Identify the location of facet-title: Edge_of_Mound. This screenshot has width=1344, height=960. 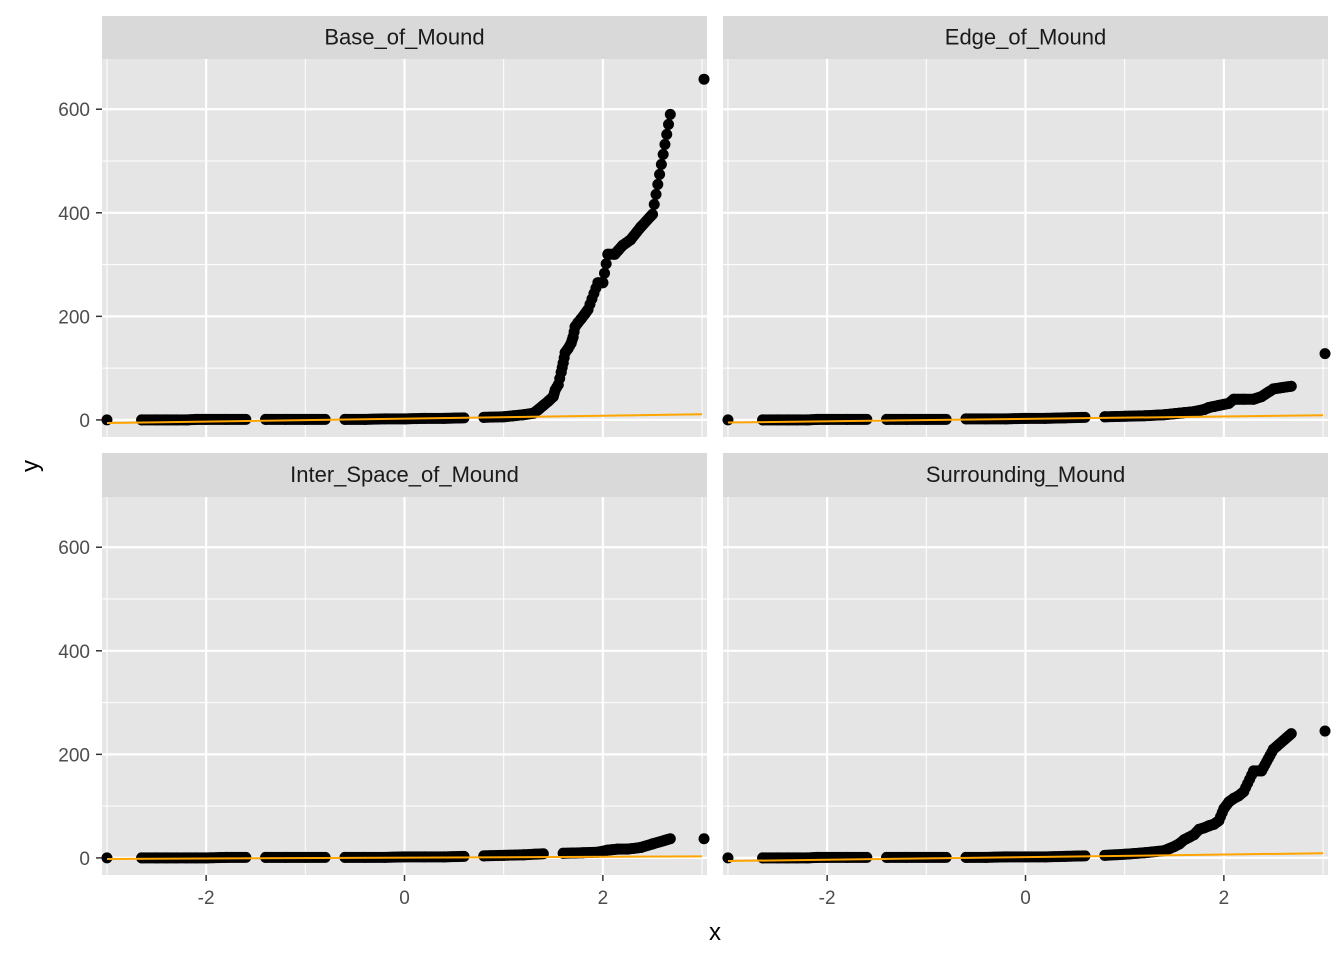
(1025, 37).